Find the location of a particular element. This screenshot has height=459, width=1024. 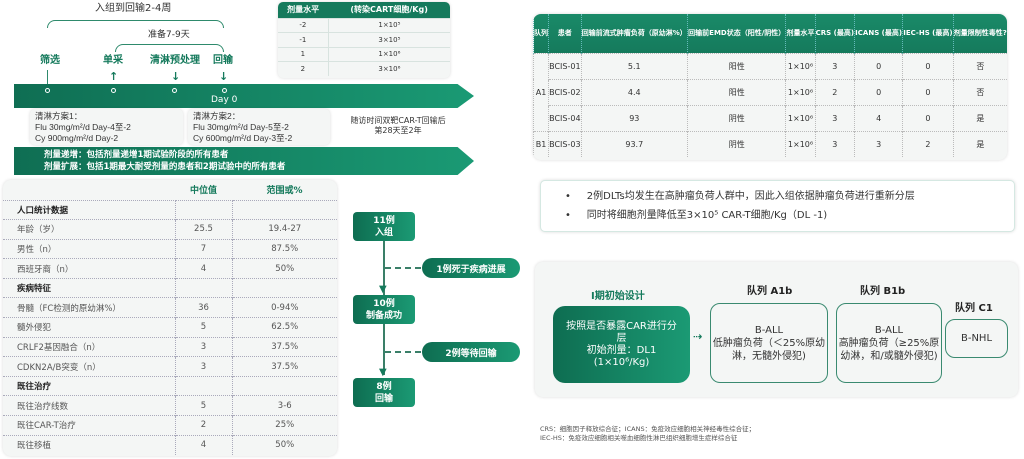

section-row: 人口统计数据 is located at coordinates (170, 209).